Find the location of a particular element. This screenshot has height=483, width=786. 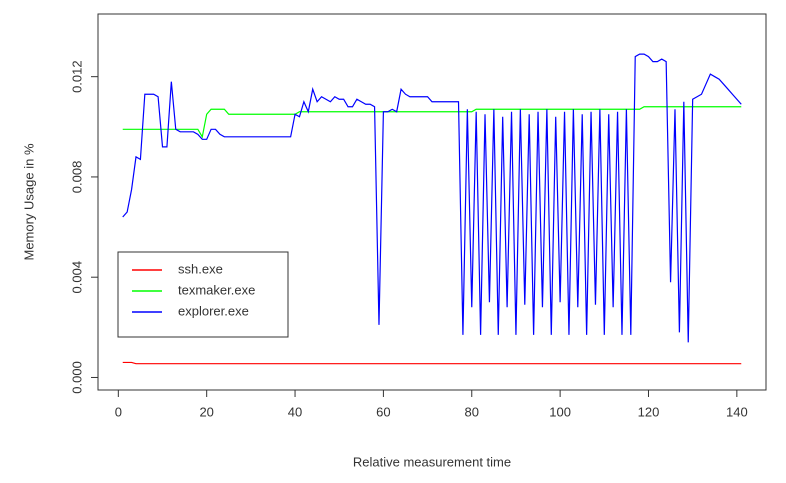

y-tick-label: 0.000 is located at coordinates (76, 377).